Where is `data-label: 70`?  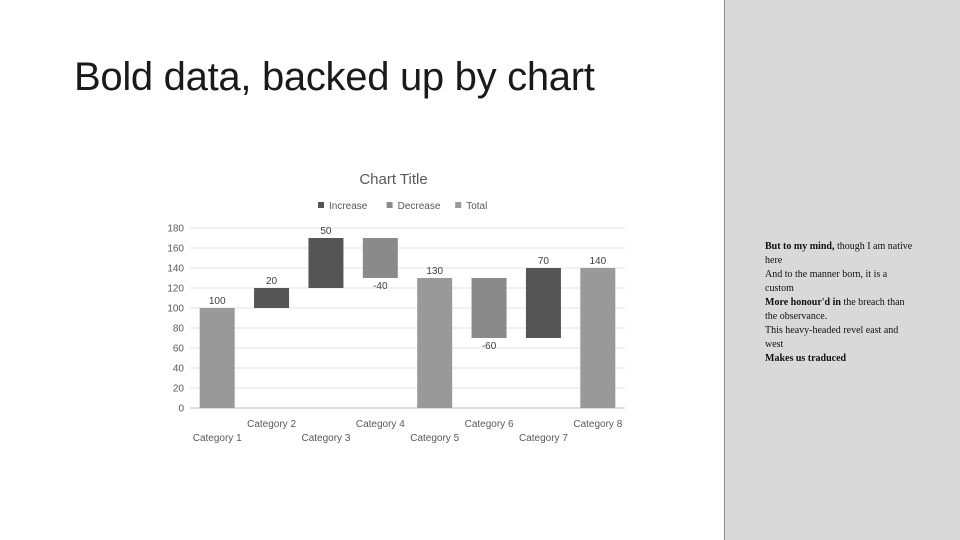 data-label: 70 is located at coordinates (544, 261).